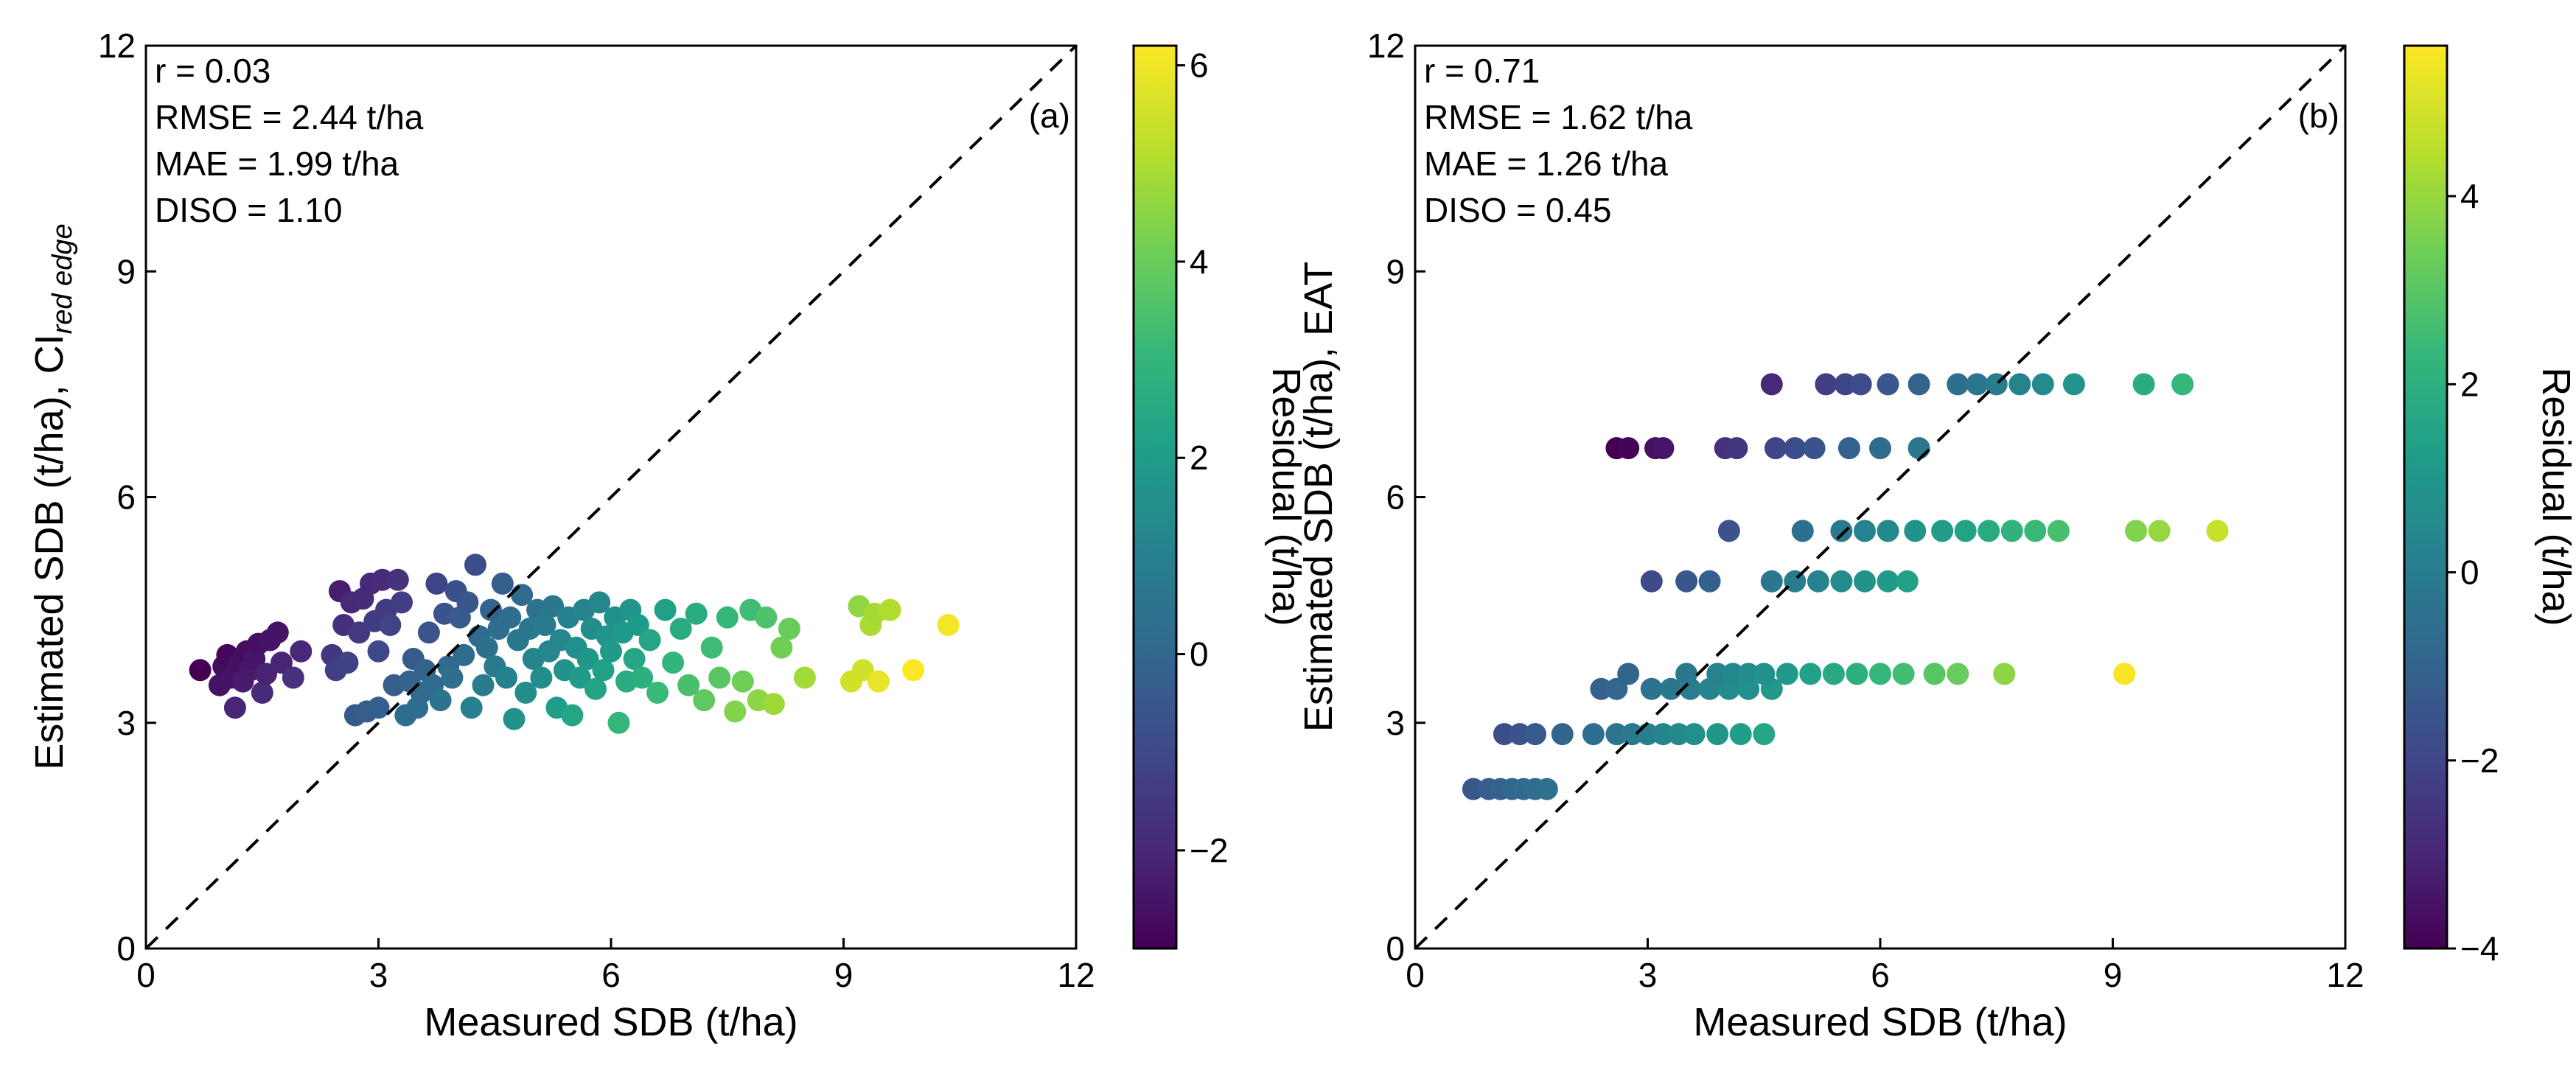 Image resolution: width=2576 pixels, height=1076 pixels. I want to click on panel-a-colorbar-tick-label: 4, so click(1199, 261).